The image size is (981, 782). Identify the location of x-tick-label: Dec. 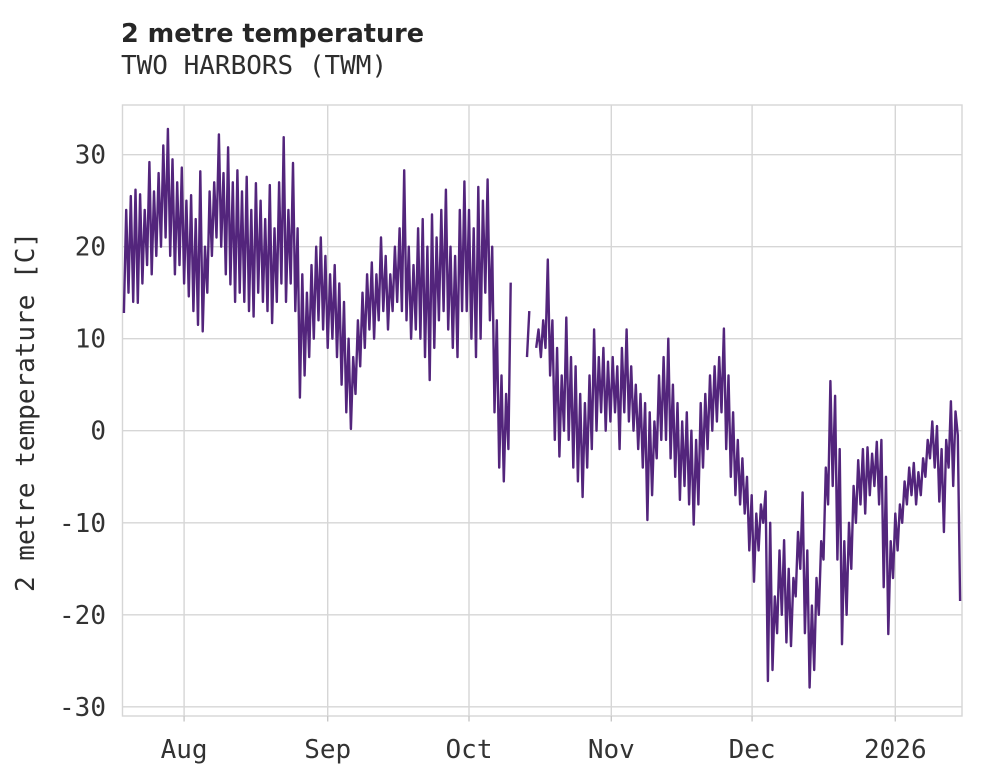
(752, 750).